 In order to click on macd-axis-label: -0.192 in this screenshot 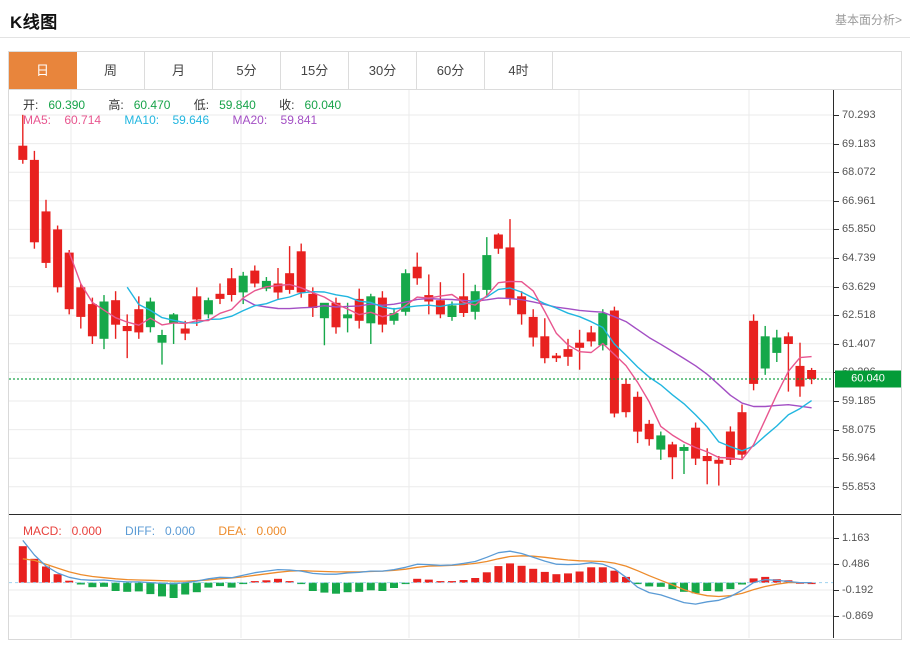, I will do `click(858, 590)`.